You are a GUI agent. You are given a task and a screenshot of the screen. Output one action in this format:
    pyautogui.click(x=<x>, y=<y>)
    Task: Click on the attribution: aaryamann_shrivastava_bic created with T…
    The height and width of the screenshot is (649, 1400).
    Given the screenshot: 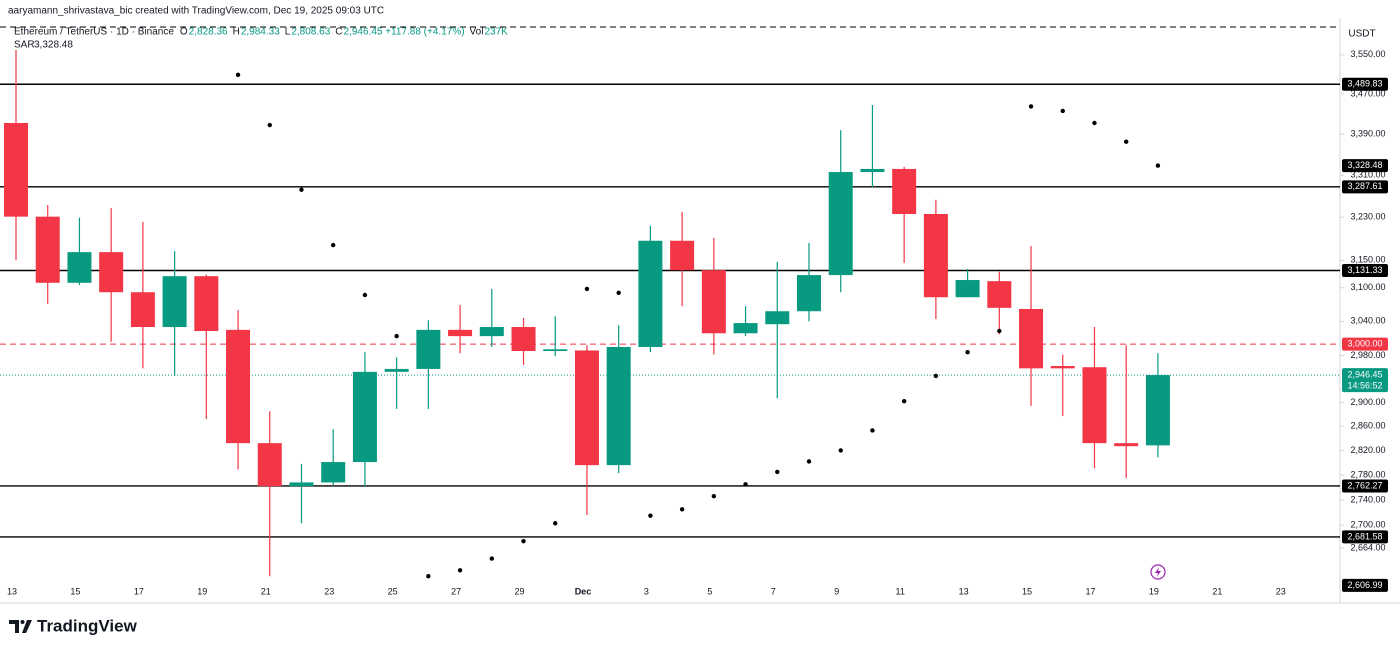 What is the action you would take?
    pyautogui.click(x=196, y=11)
    